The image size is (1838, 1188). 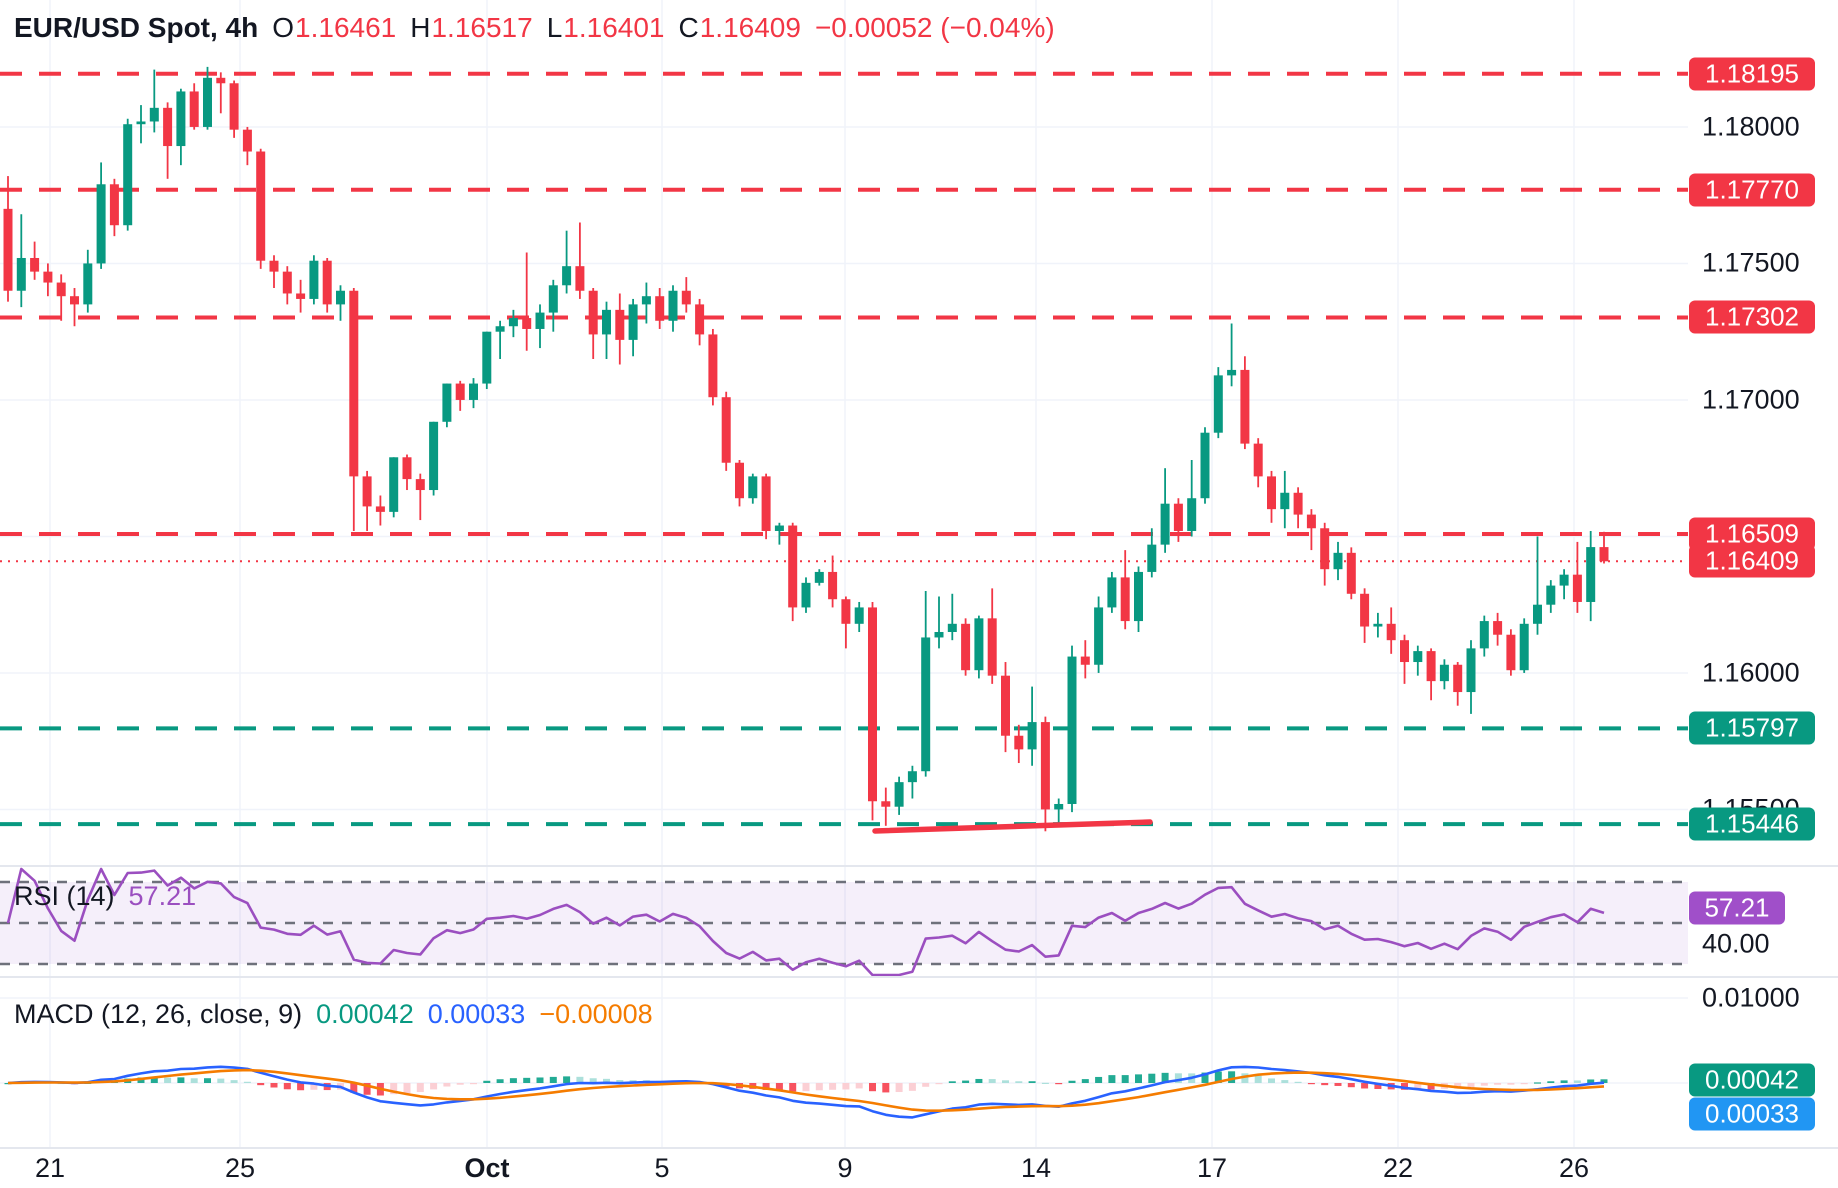 I want to click on price-scale, so click(x=1763, y=574).